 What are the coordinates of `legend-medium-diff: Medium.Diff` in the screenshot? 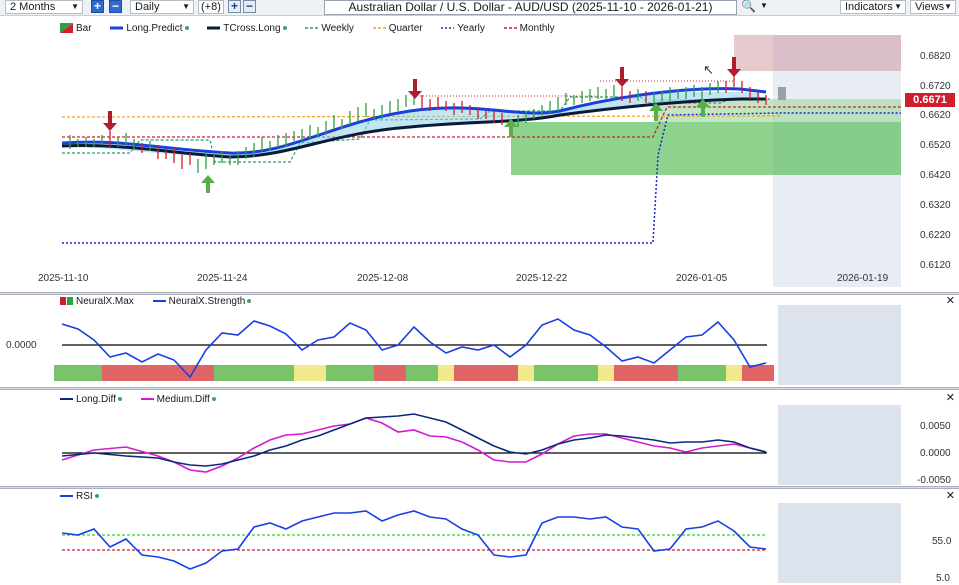 It's located at (178, 400).